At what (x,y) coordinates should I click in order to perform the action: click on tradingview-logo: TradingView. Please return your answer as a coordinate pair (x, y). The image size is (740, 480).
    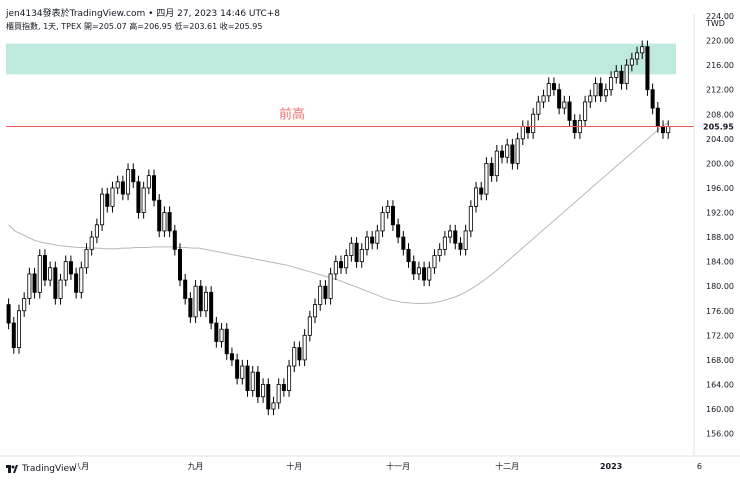
    Looking at the image, I should click on (41, 469).